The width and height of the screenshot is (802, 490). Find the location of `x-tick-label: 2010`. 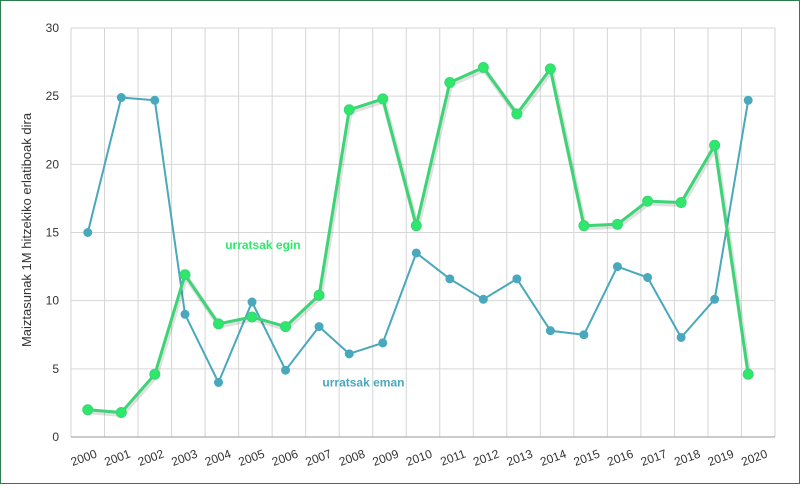

x-tick-label: 2010 is located at coordinates (419, 458).